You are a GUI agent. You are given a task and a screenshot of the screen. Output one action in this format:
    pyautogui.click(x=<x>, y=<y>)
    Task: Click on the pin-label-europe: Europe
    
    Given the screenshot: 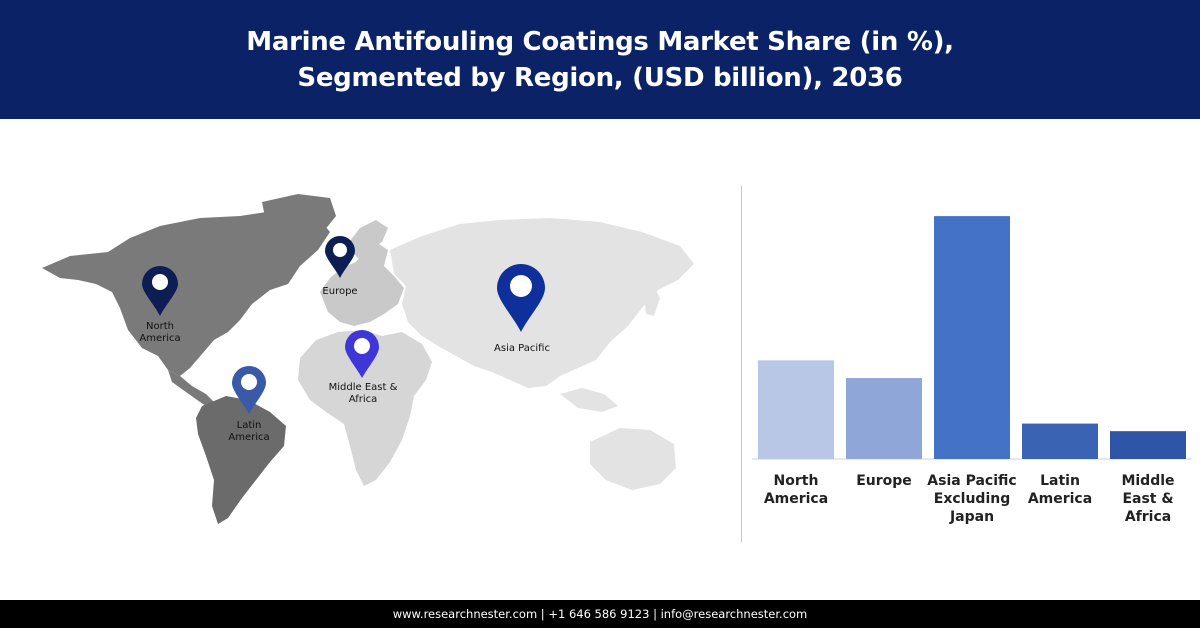 What is the action you would take?
    pyautogui.click(x=340, y=291)
    